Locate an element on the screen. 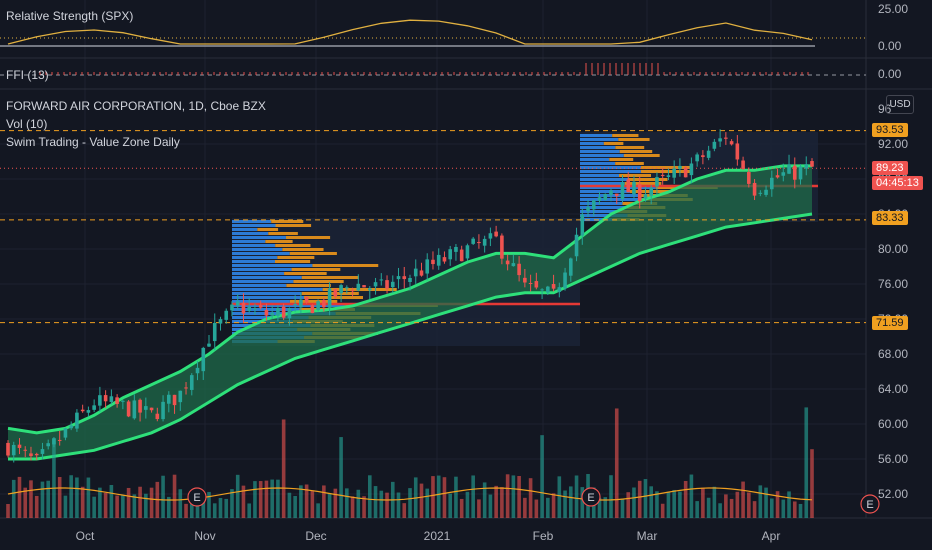  earnings-marker-label: E is located at coordinates (590, 498).